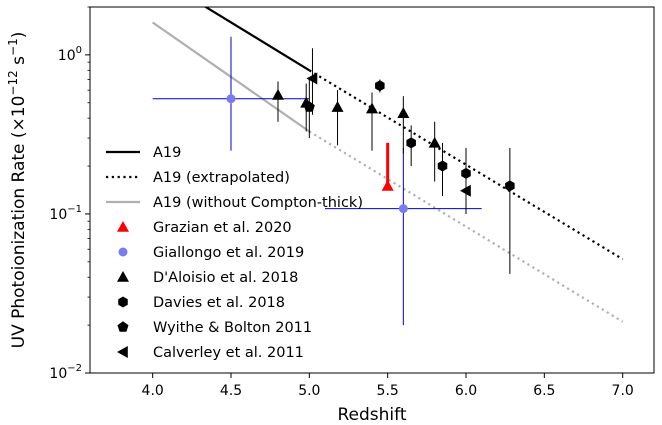  What do you see at coordinates (623, 391) in the screenshot?
I see `x-tick-label: 7.0` at bounding box center [623, 391].